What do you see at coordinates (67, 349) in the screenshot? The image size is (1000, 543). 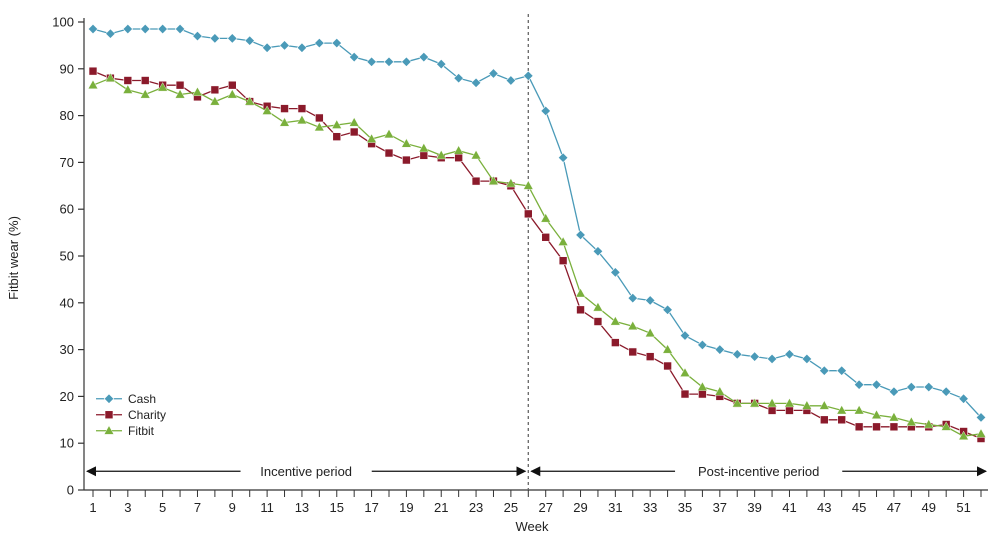 I see `y-tick-label: 30` at bounding box center [67, 349].